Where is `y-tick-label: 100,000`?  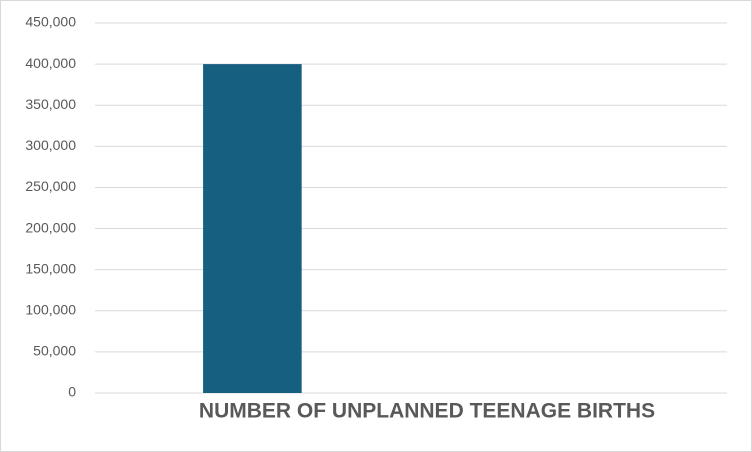
y-tick-label: 100,000 is located at coordinates (50, 309).